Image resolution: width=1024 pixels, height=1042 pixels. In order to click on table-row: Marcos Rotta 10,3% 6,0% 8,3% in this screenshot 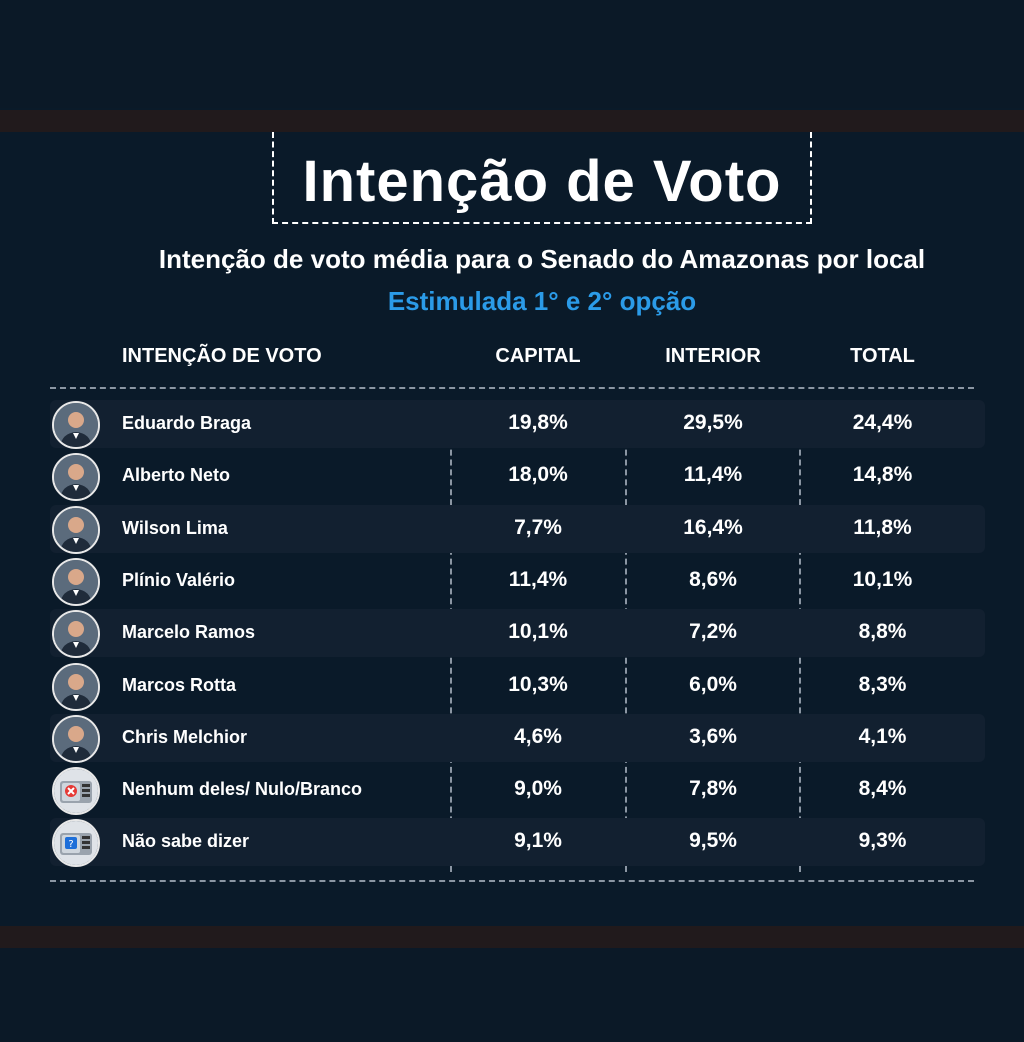, I will do `click(517, 686)`.